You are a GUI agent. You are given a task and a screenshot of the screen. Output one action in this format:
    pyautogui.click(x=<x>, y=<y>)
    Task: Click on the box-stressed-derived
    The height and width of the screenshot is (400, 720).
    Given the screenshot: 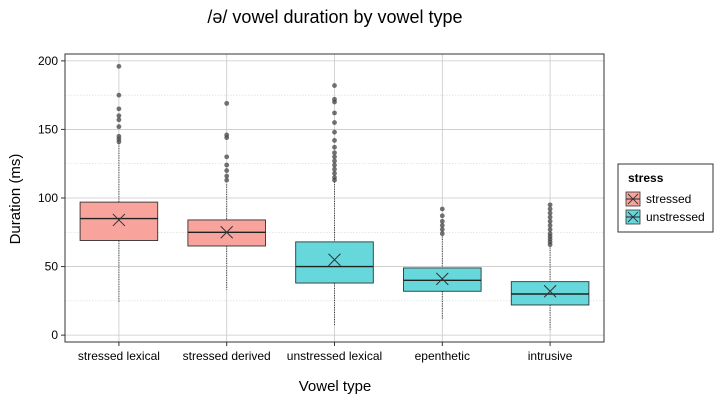 What is the action you would take?
    pyautogui.click(x=226, y=195)
    